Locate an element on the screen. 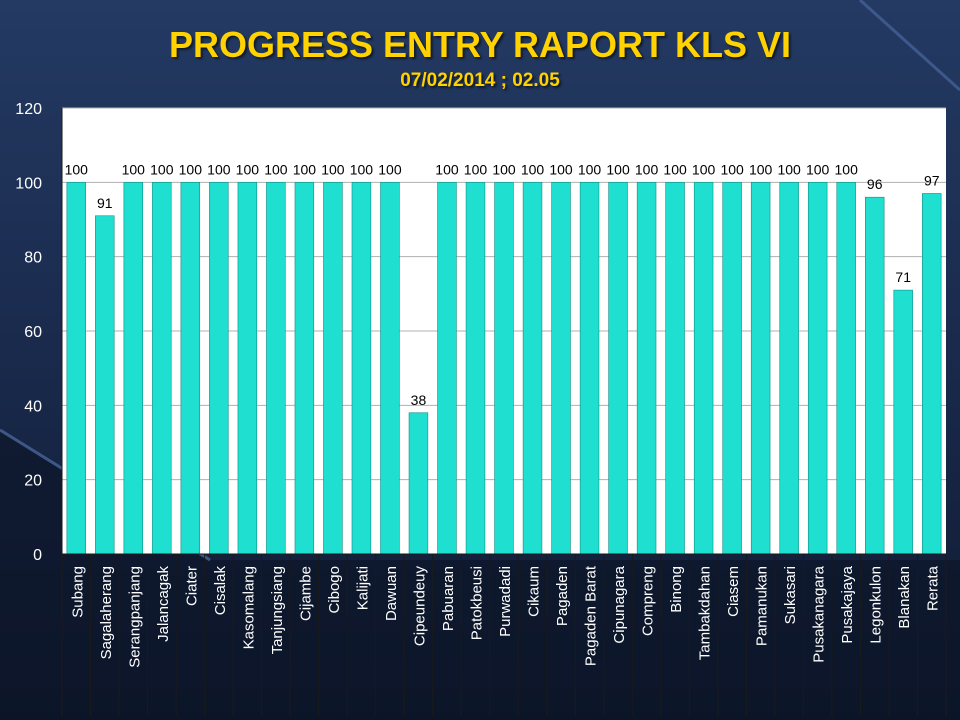 The width and height of the screenshot is (960, 720). x-tick-label: Cipunagara is located at coordinates (619, 604).